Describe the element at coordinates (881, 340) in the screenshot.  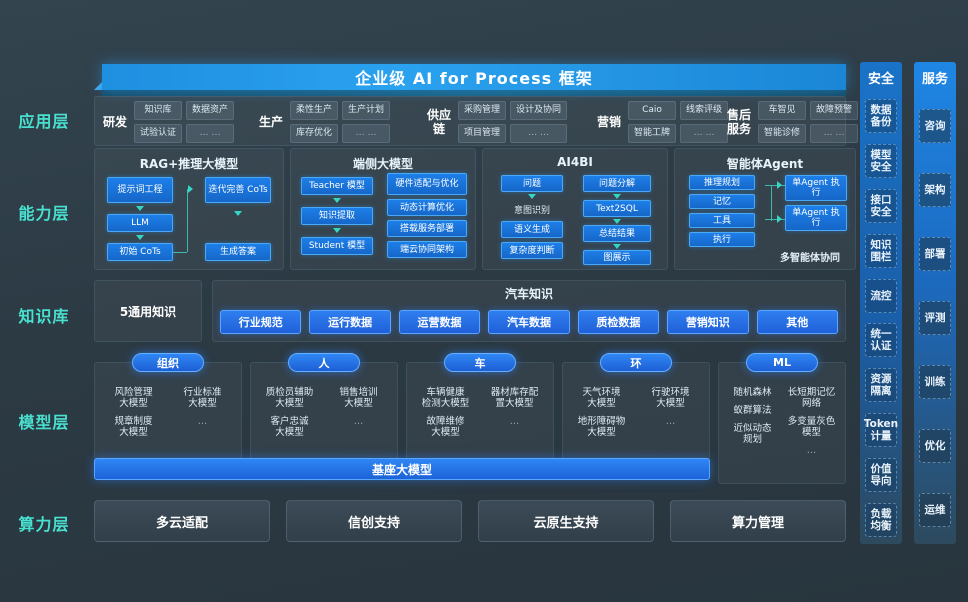
I see `security-rail-item: 统一认证` at that location.